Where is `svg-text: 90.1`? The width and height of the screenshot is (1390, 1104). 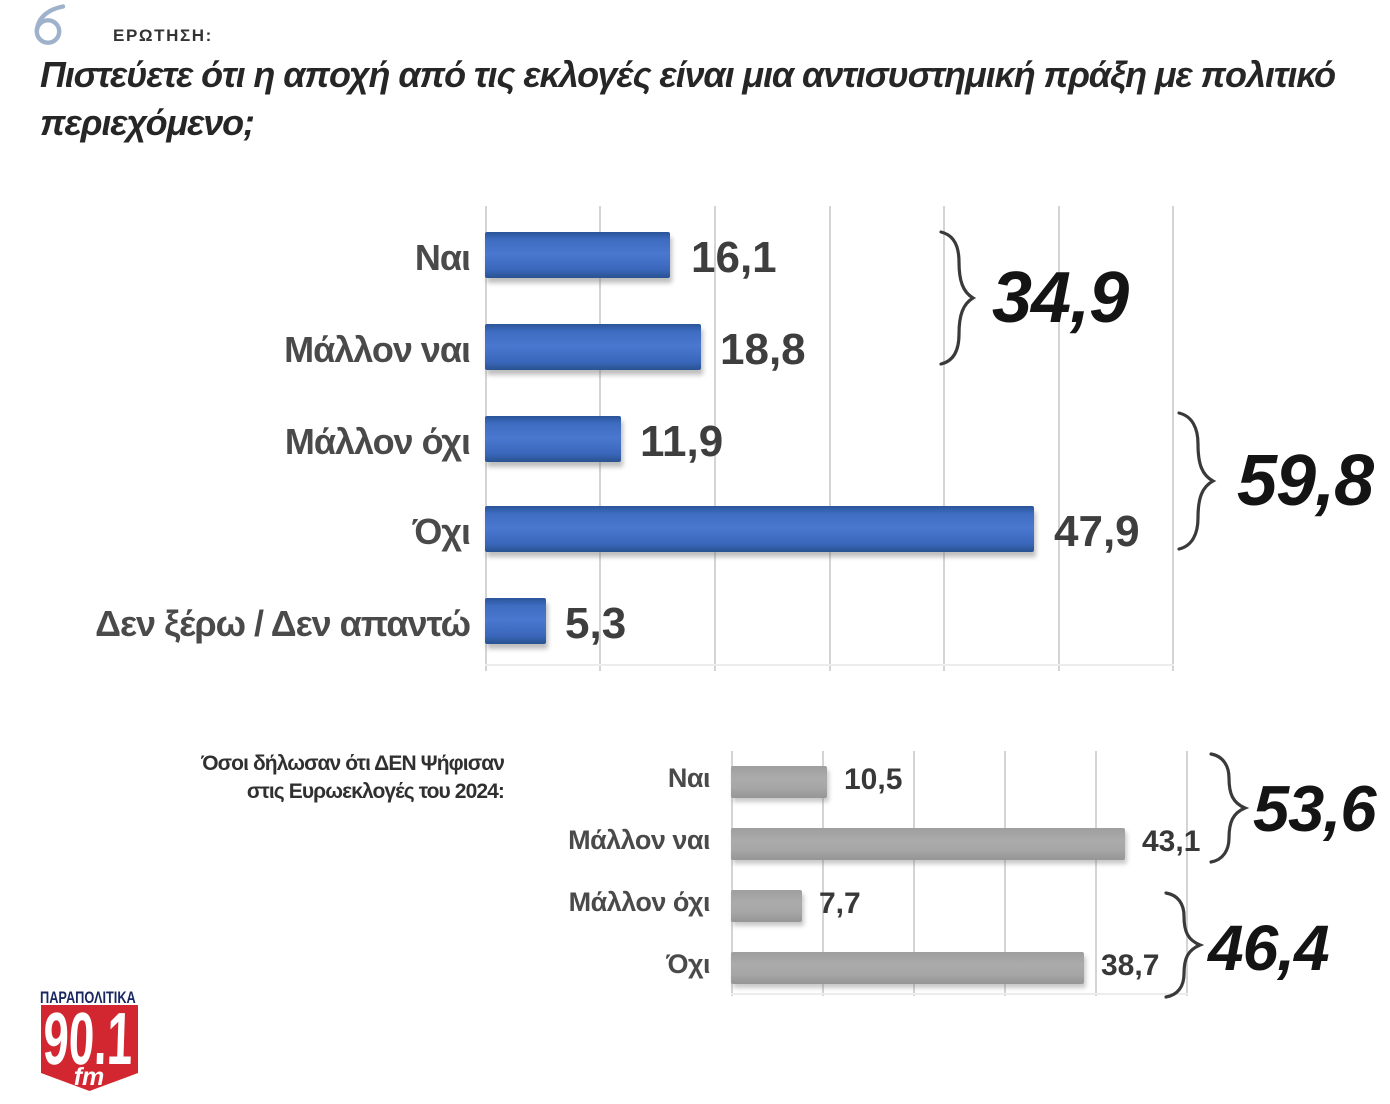
svg-text: 90.1 is located at coordinates (88, 1043).